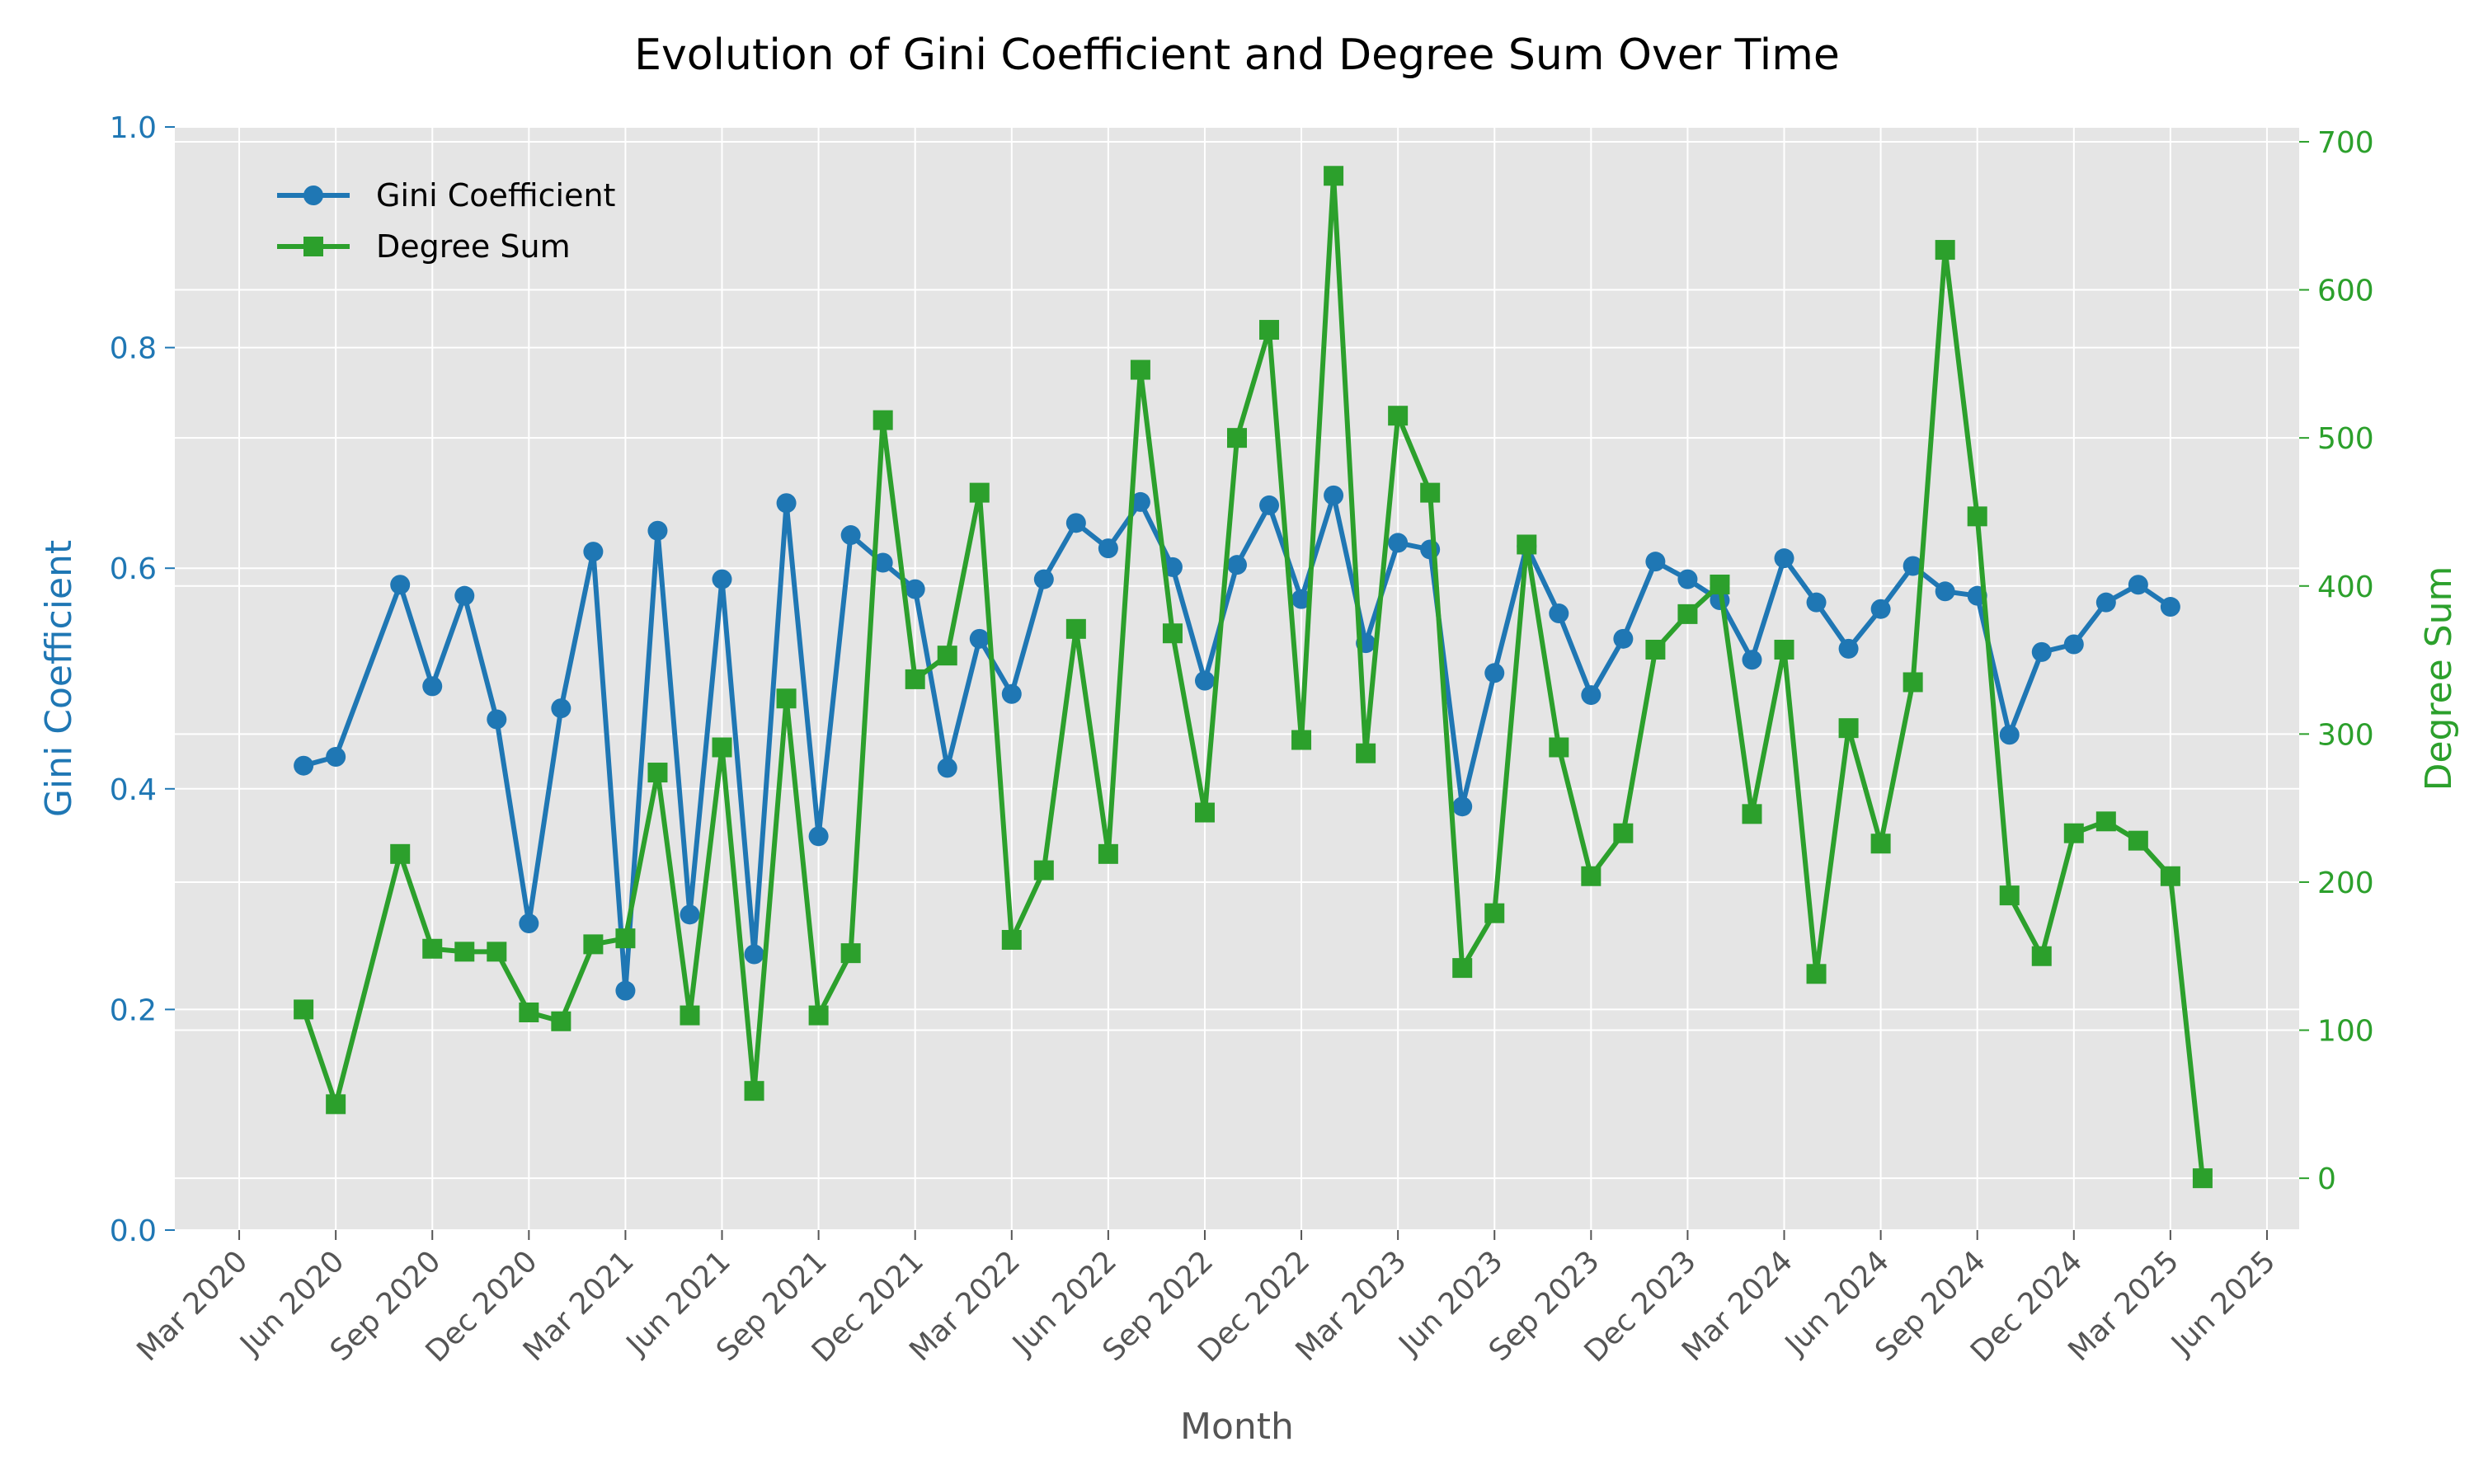  What do you see at coordinates (133, 128) in the screenshot?
I see `y-left-tick-label: 1.0` at bounding box center [133, 128].